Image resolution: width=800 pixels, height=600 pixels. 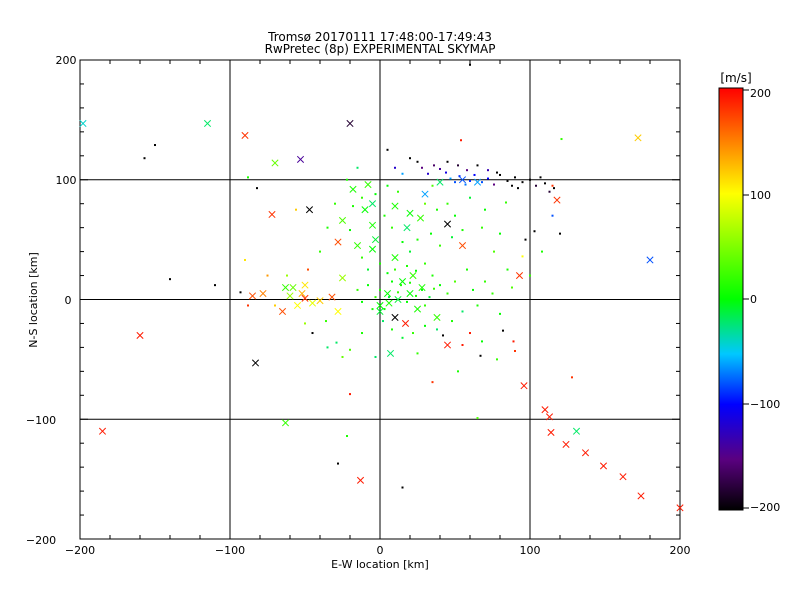 I want to click on y-axis-label: N-S location [km], so click(x=33, y=300).